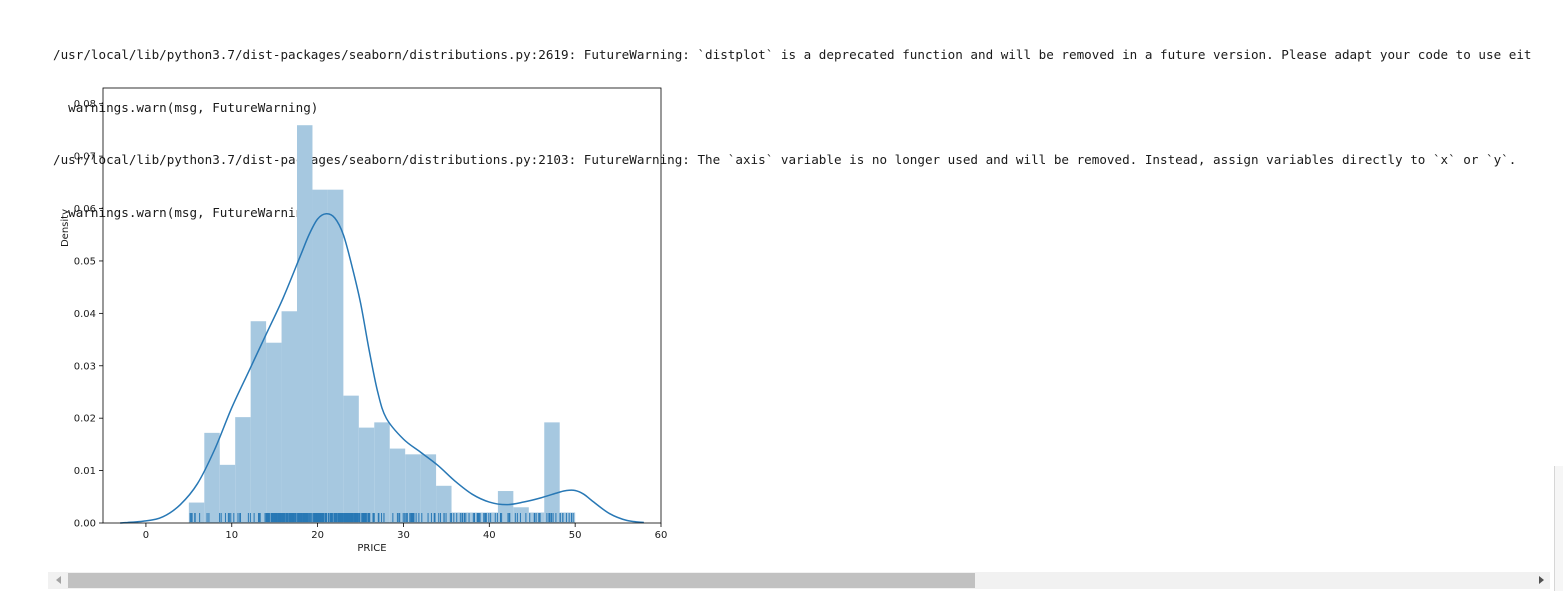  I want to click on y-tick-label: 0.06, so click(85, 209).